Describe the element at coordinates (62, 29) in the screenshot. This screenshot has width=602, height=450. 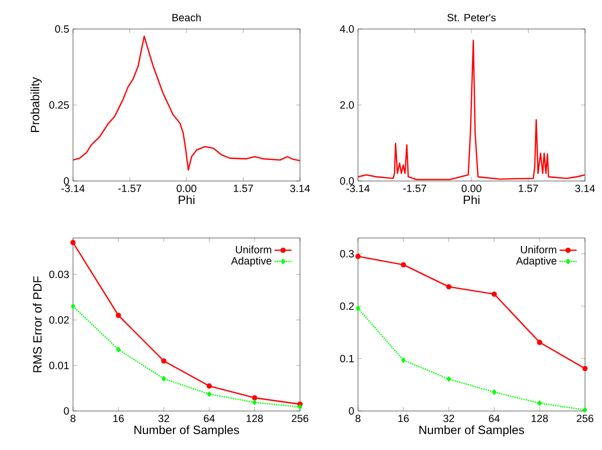
I see `y-tick-label: 0.5` at that location.